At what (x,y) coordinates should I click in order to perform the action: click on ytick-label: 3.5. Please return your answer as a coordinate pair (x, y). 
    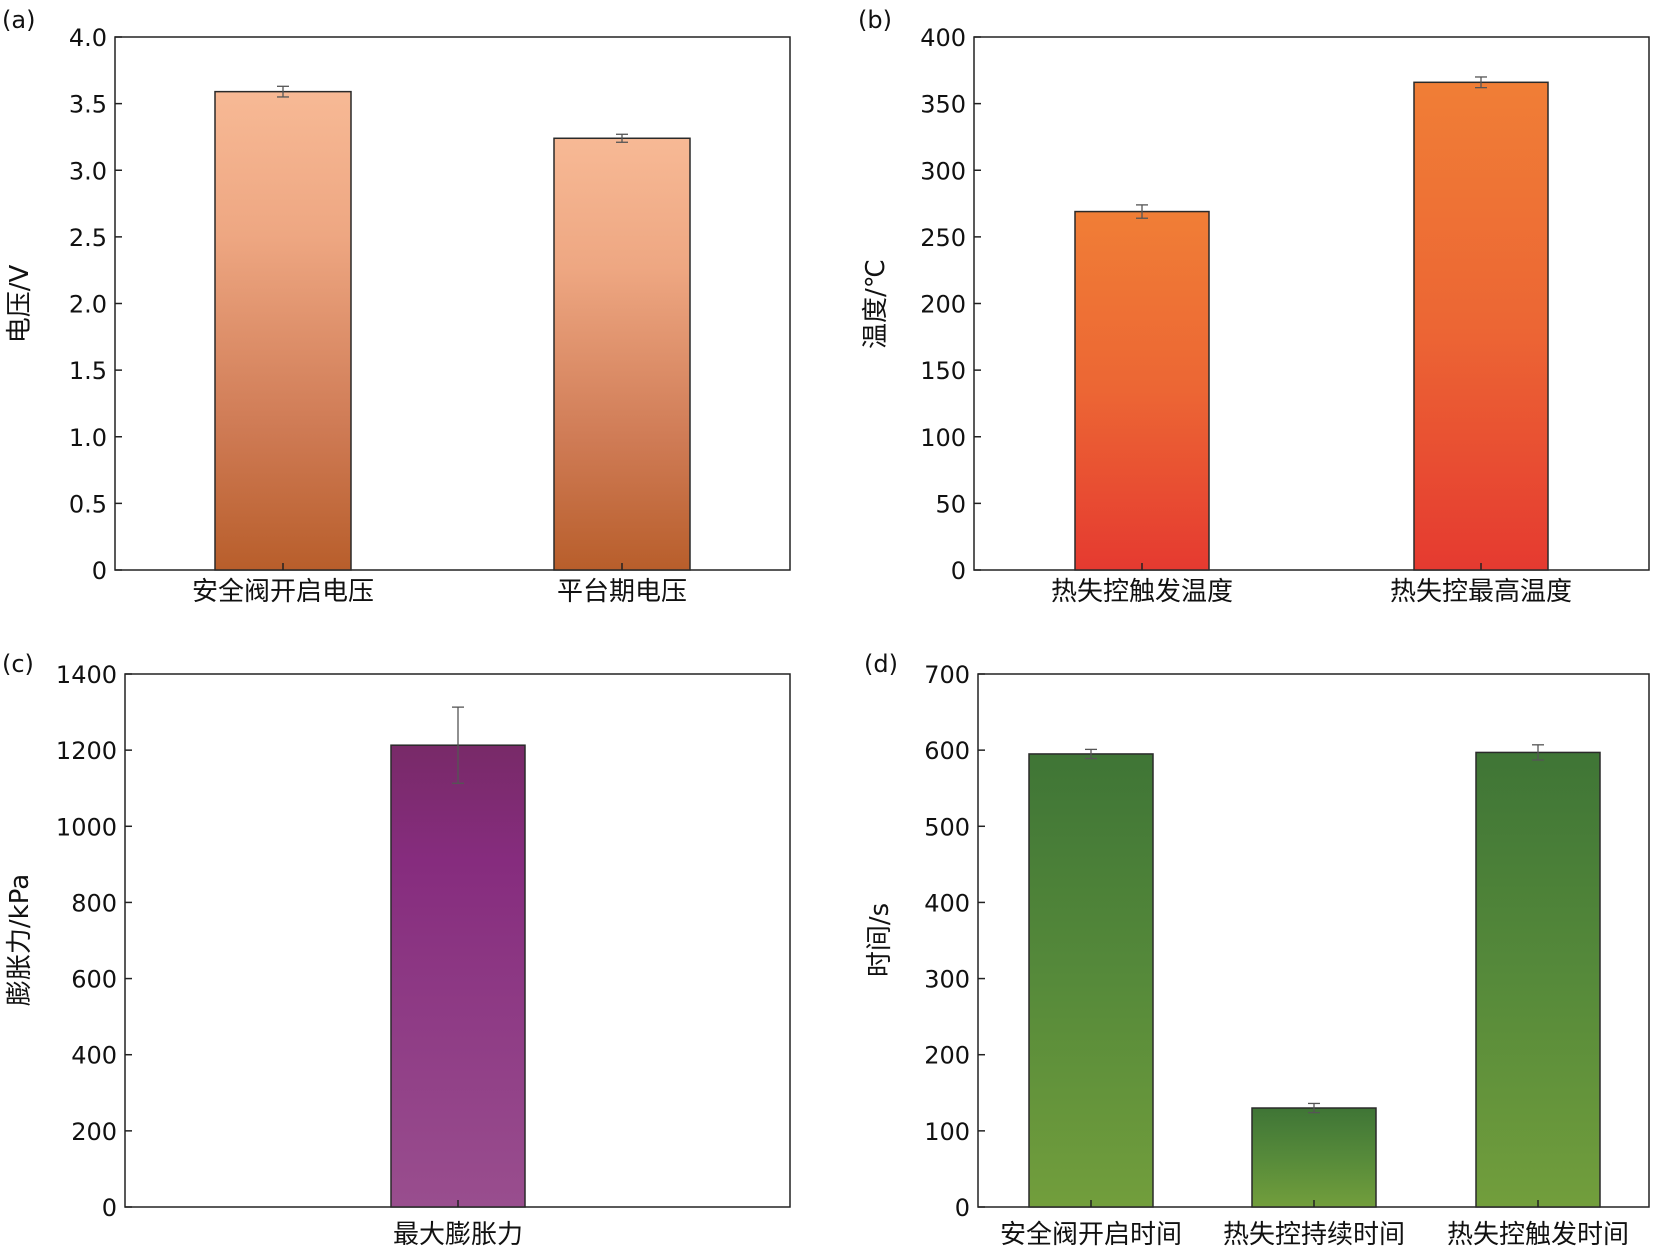
    Looking at the image, I should click on (88, 105).